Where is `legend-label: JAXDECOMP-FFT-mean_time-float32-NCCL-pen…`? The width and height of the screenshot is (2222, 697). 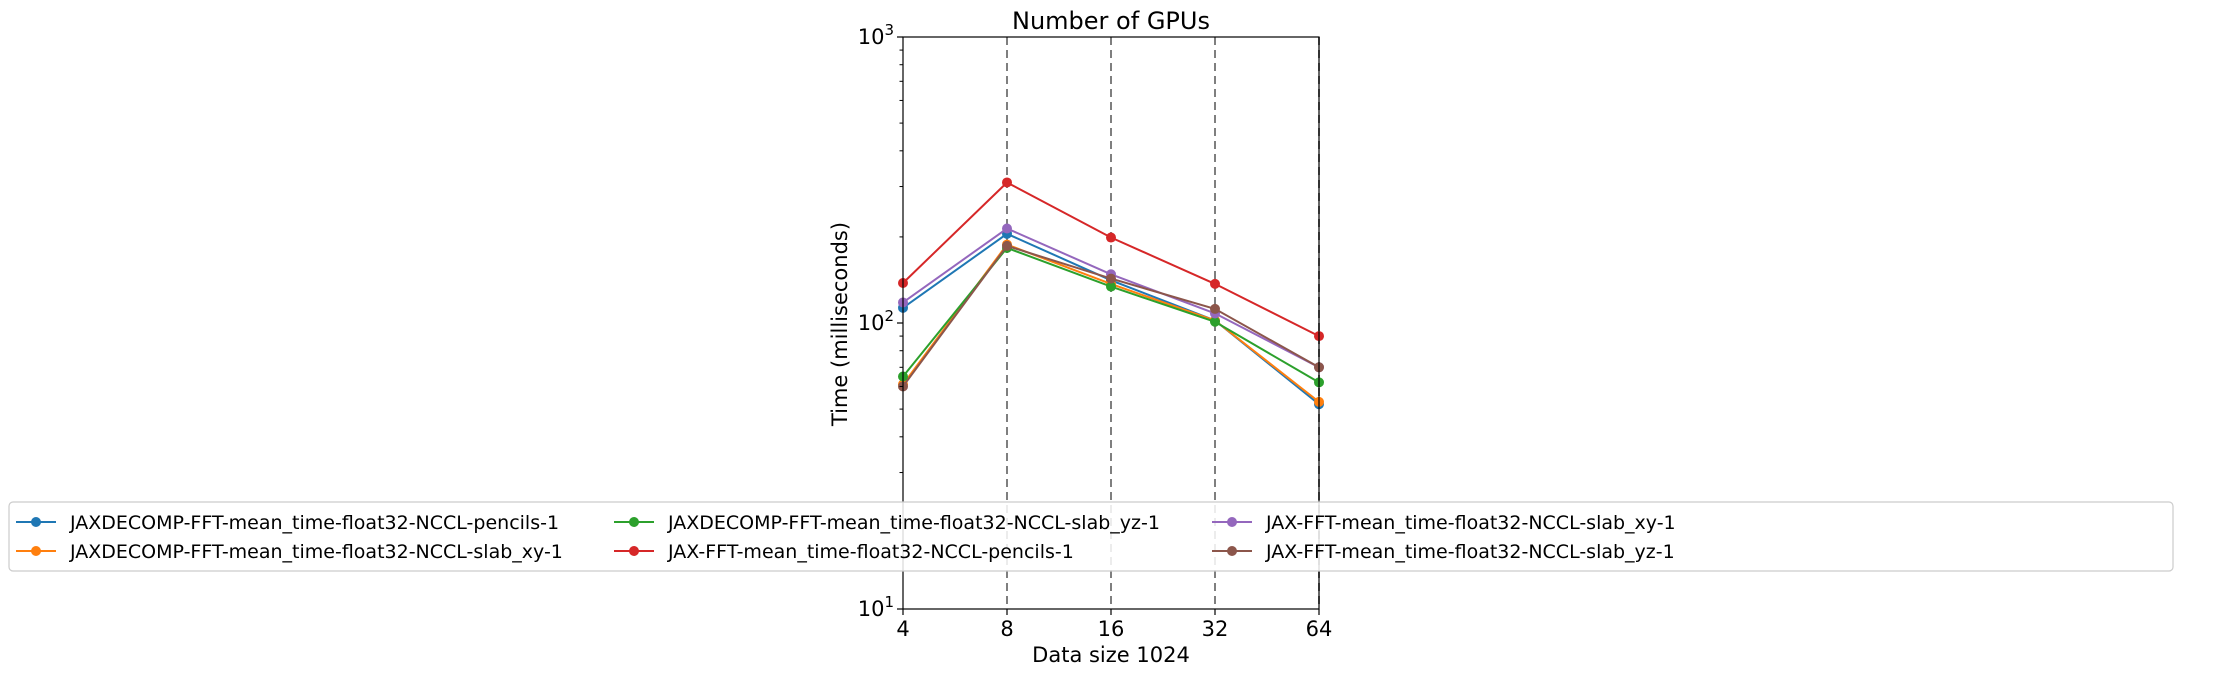
legend-label: JAXDECOMP-FFT-mean_time-float32-NCCL-pen… is located at coordinates (314, 523).